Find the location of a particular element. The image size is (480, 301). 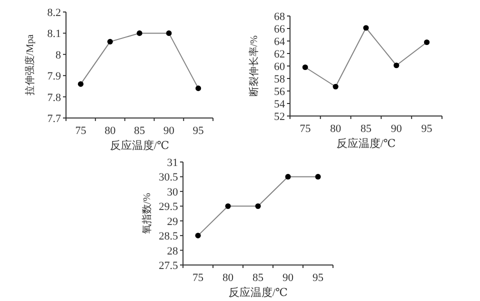

y-tick-label: 28 is located at coordinates (172, 251).